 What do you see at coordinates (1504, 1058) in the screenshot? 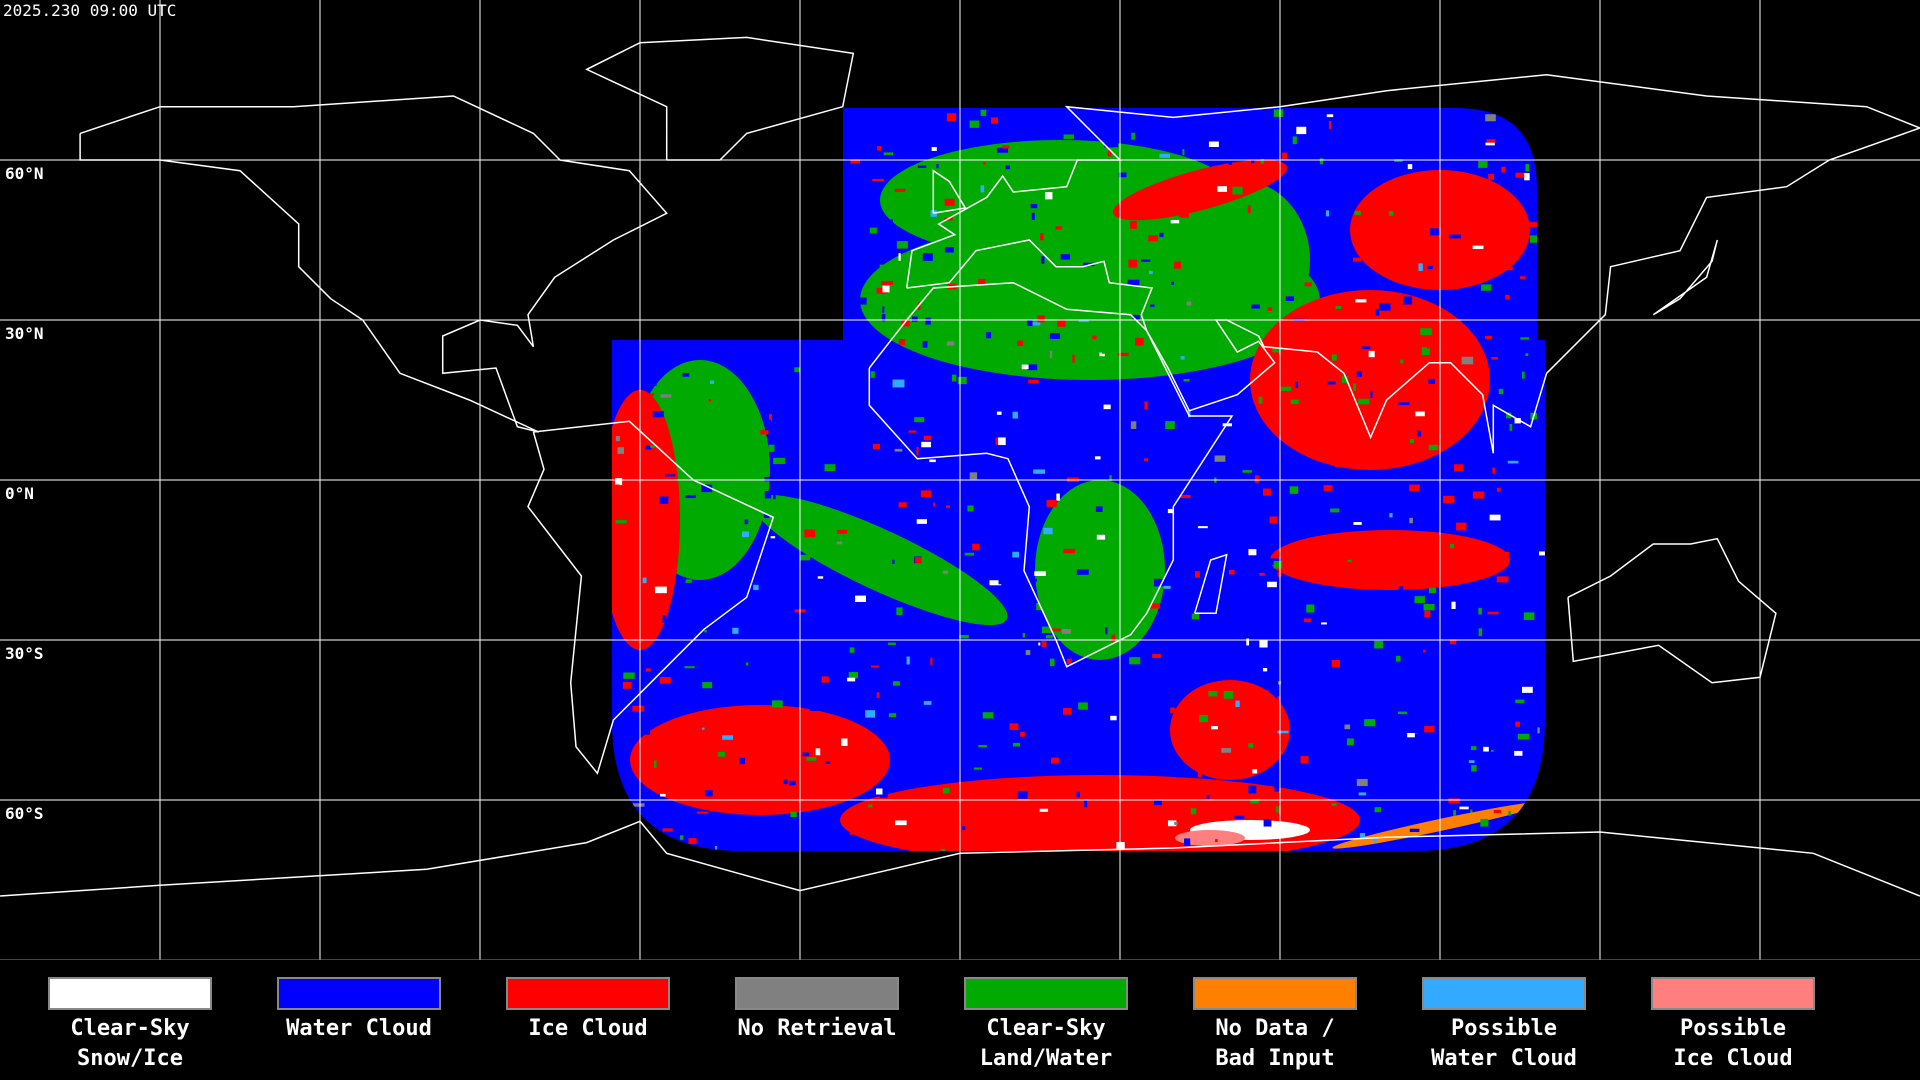
I see `legend-label: Water Cloud` at bounding box center [1504, 1058].